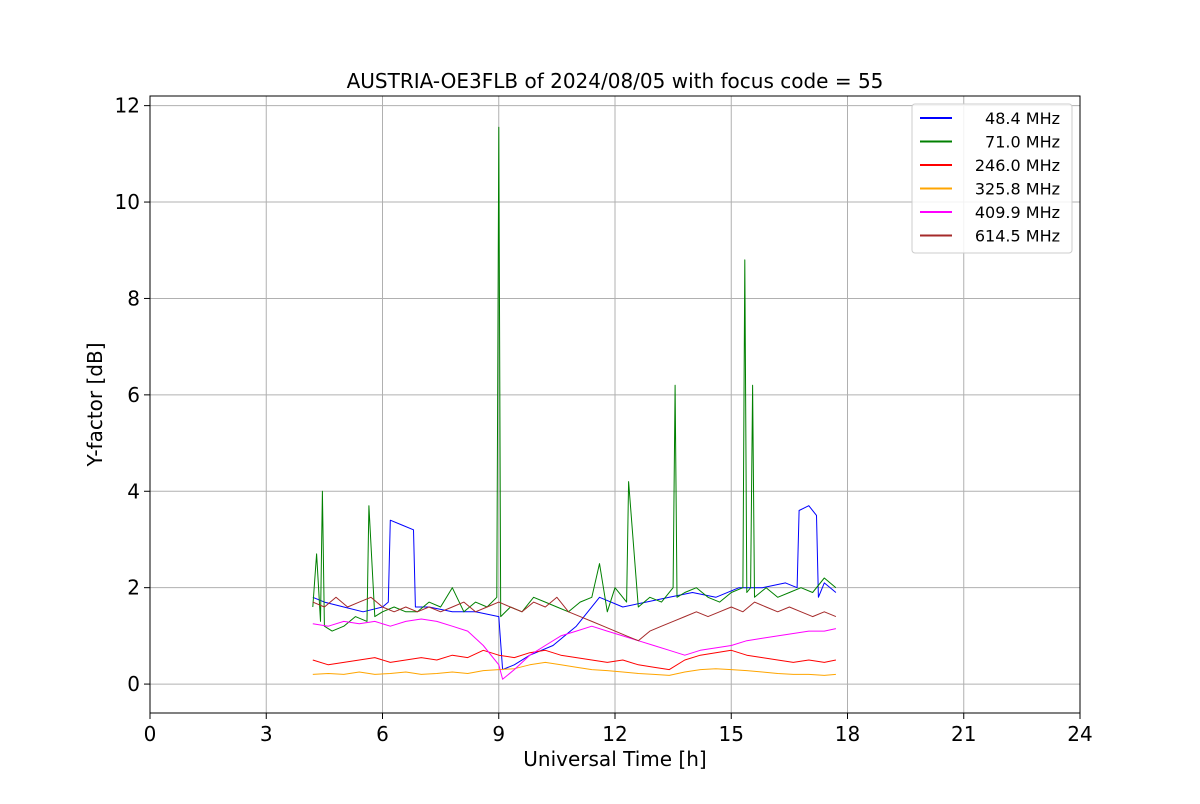 This screenshot has height=804, width=1200. I want to click on x-tick-label: 9, so click(498, 734).